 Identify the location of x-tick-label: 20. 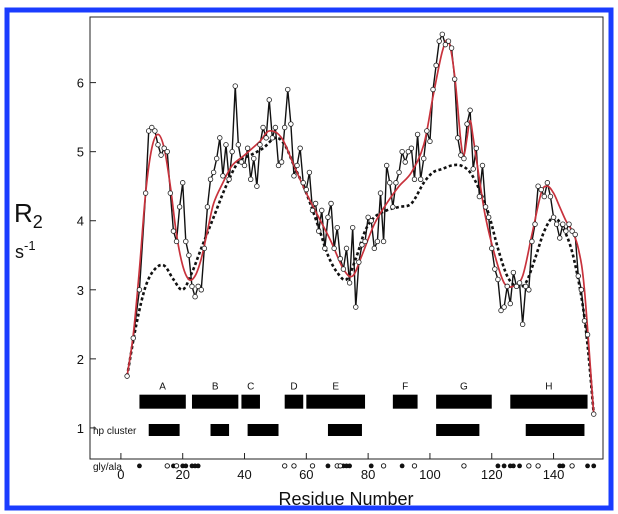
(182, 474).